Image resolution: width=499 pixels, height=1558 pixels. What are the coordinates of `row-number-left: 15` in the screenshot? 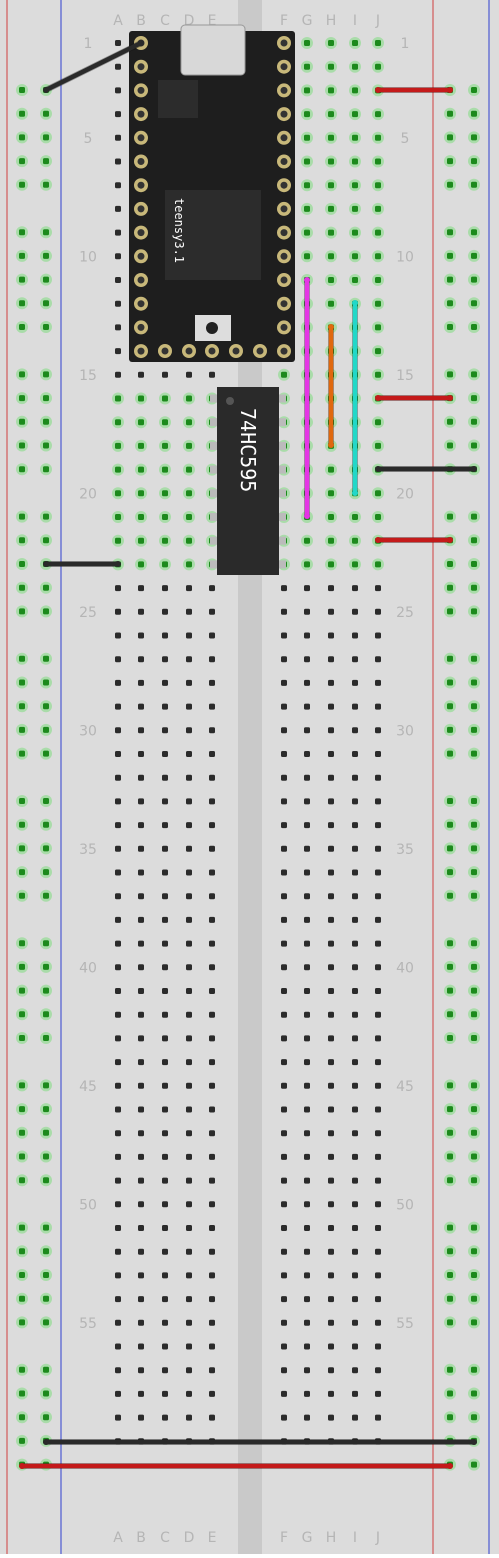 It's located at (88, 376).